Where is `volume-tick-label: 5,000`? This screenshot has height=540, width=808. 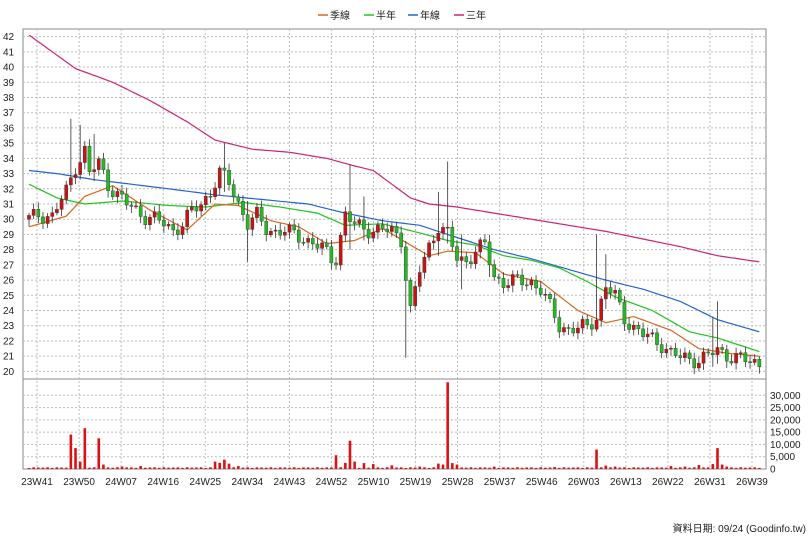
volume-tick-label: 5,000 is located at coordinates (782, 457).